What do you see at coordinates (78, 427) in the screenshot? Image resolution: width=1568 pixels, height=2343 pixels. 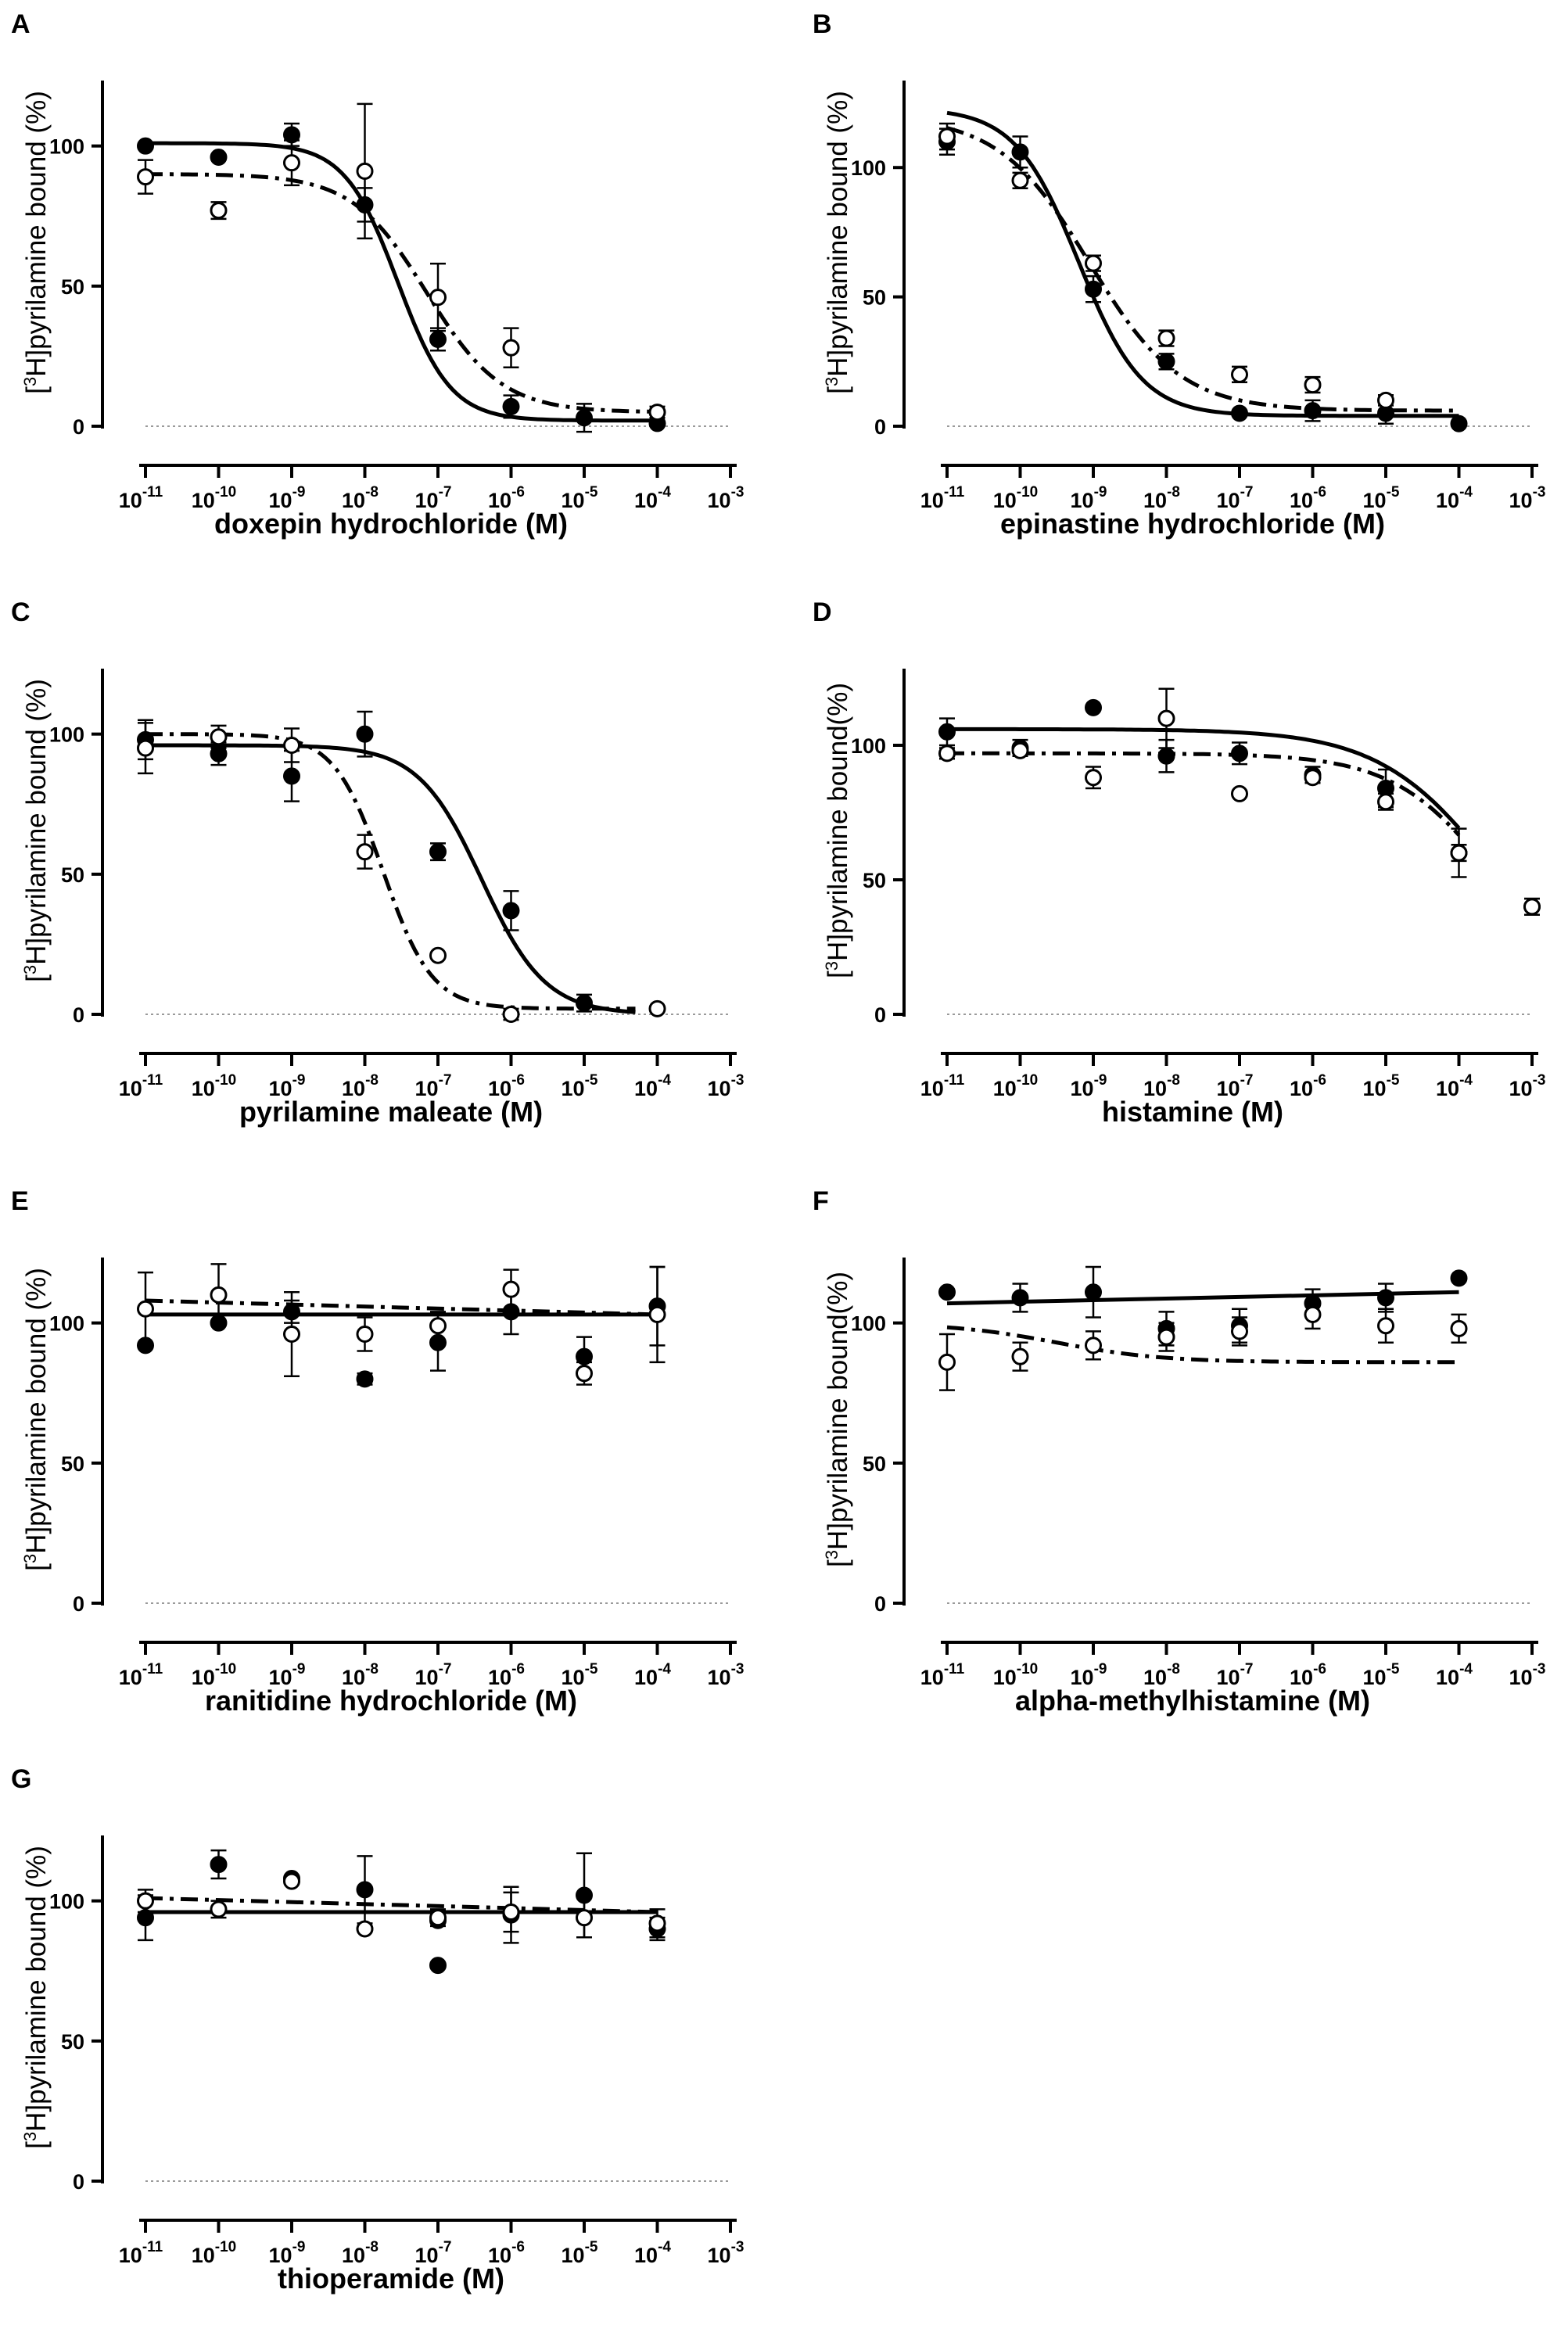 I see `y-tick-label: 0` at bounding box center [78, 427].